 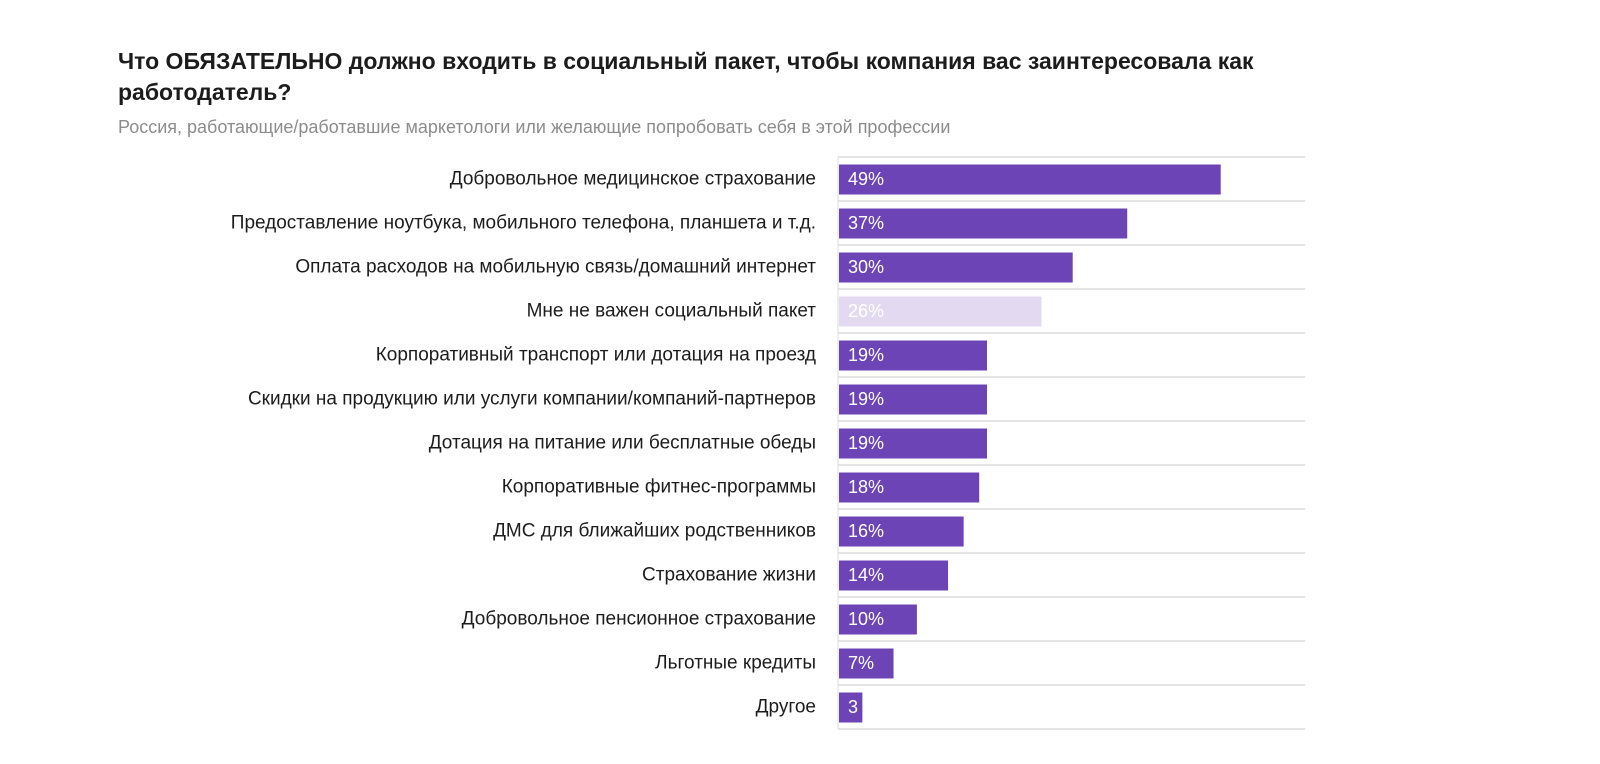 I want to click on value-label: 30%, so click(x=866, y=267).